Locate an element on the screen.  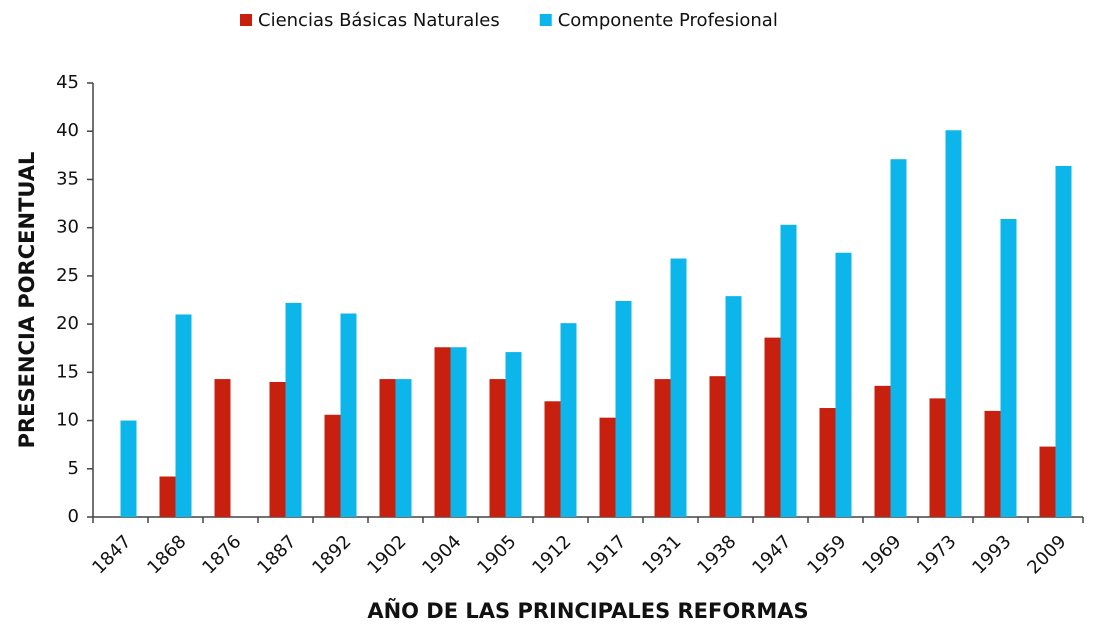
x-tick-label: 1938 is located at coordinates (716, 554).